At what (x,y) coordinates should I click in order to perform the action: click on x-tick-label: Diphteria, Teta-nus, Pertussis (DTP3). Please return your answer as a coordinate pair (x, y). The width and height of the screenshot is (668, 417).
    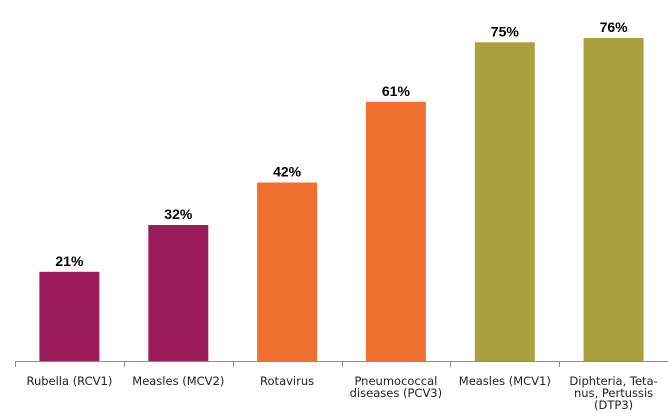
    Looking at the image, I should click on (613, 393).